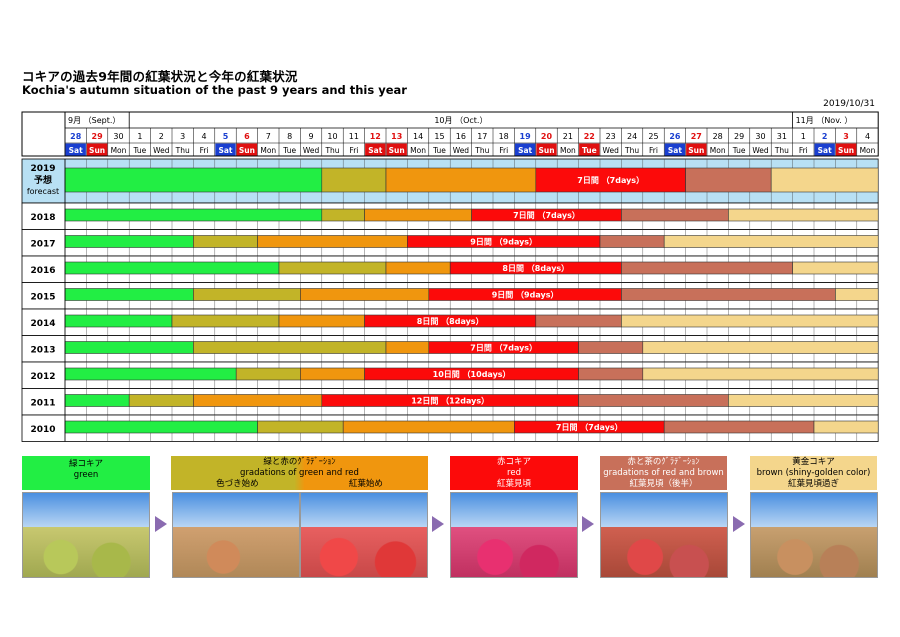 The width and height of the screenshot is (900, 637). What do you see at coordinates (86, 535) in the screenshot?
I see `photo-green-kochia` at bounding box center [86, 535].